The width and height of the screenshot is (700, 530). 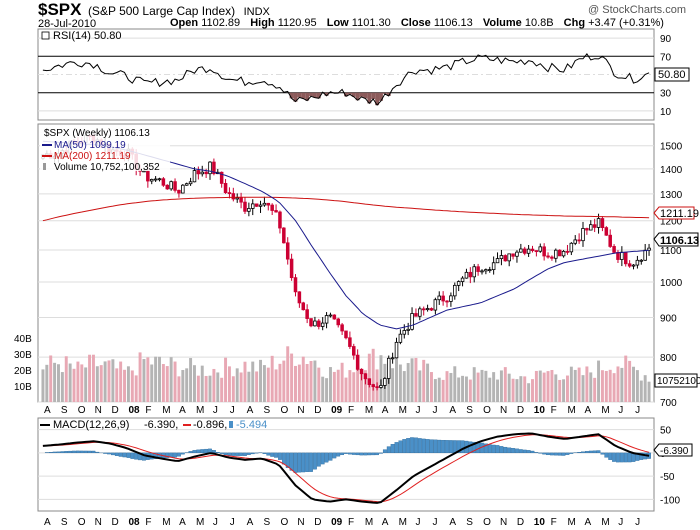 What do you see at coordinates (666, 94) in the screenshot?
I see `rsi-tick-label: 30` at bounding box center [666, 94].